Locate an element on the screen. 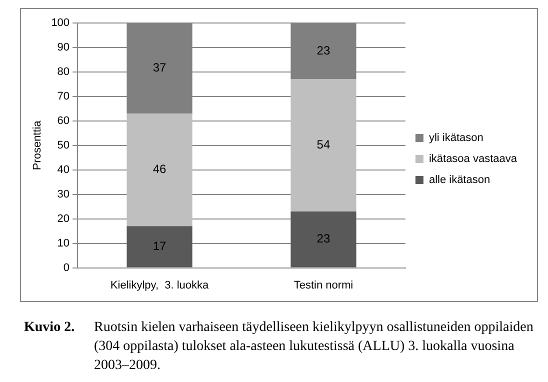 The image size is (548, 382). y-tick-label: 50 is located at coordinates (63, 145).